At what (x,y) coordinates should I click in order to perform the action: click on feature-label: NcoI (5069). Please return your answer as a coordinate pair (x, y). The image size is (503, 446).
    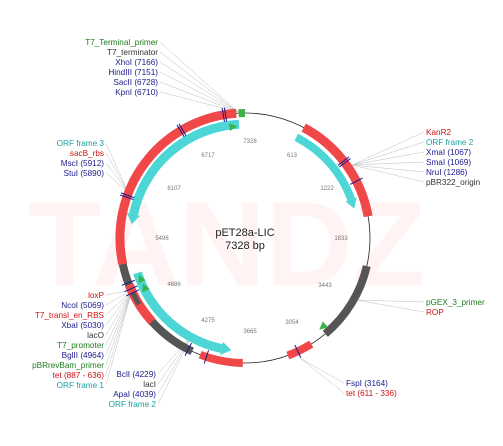
    Looking at the image, I should click on (82, 305).